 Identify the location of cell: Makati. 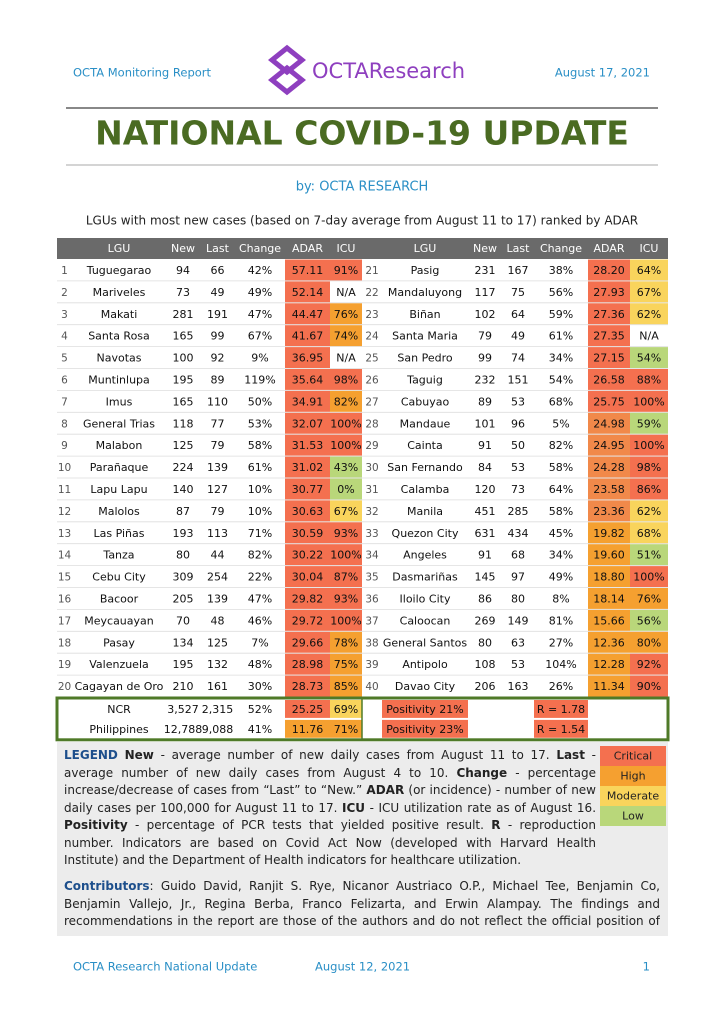
(119, 314).